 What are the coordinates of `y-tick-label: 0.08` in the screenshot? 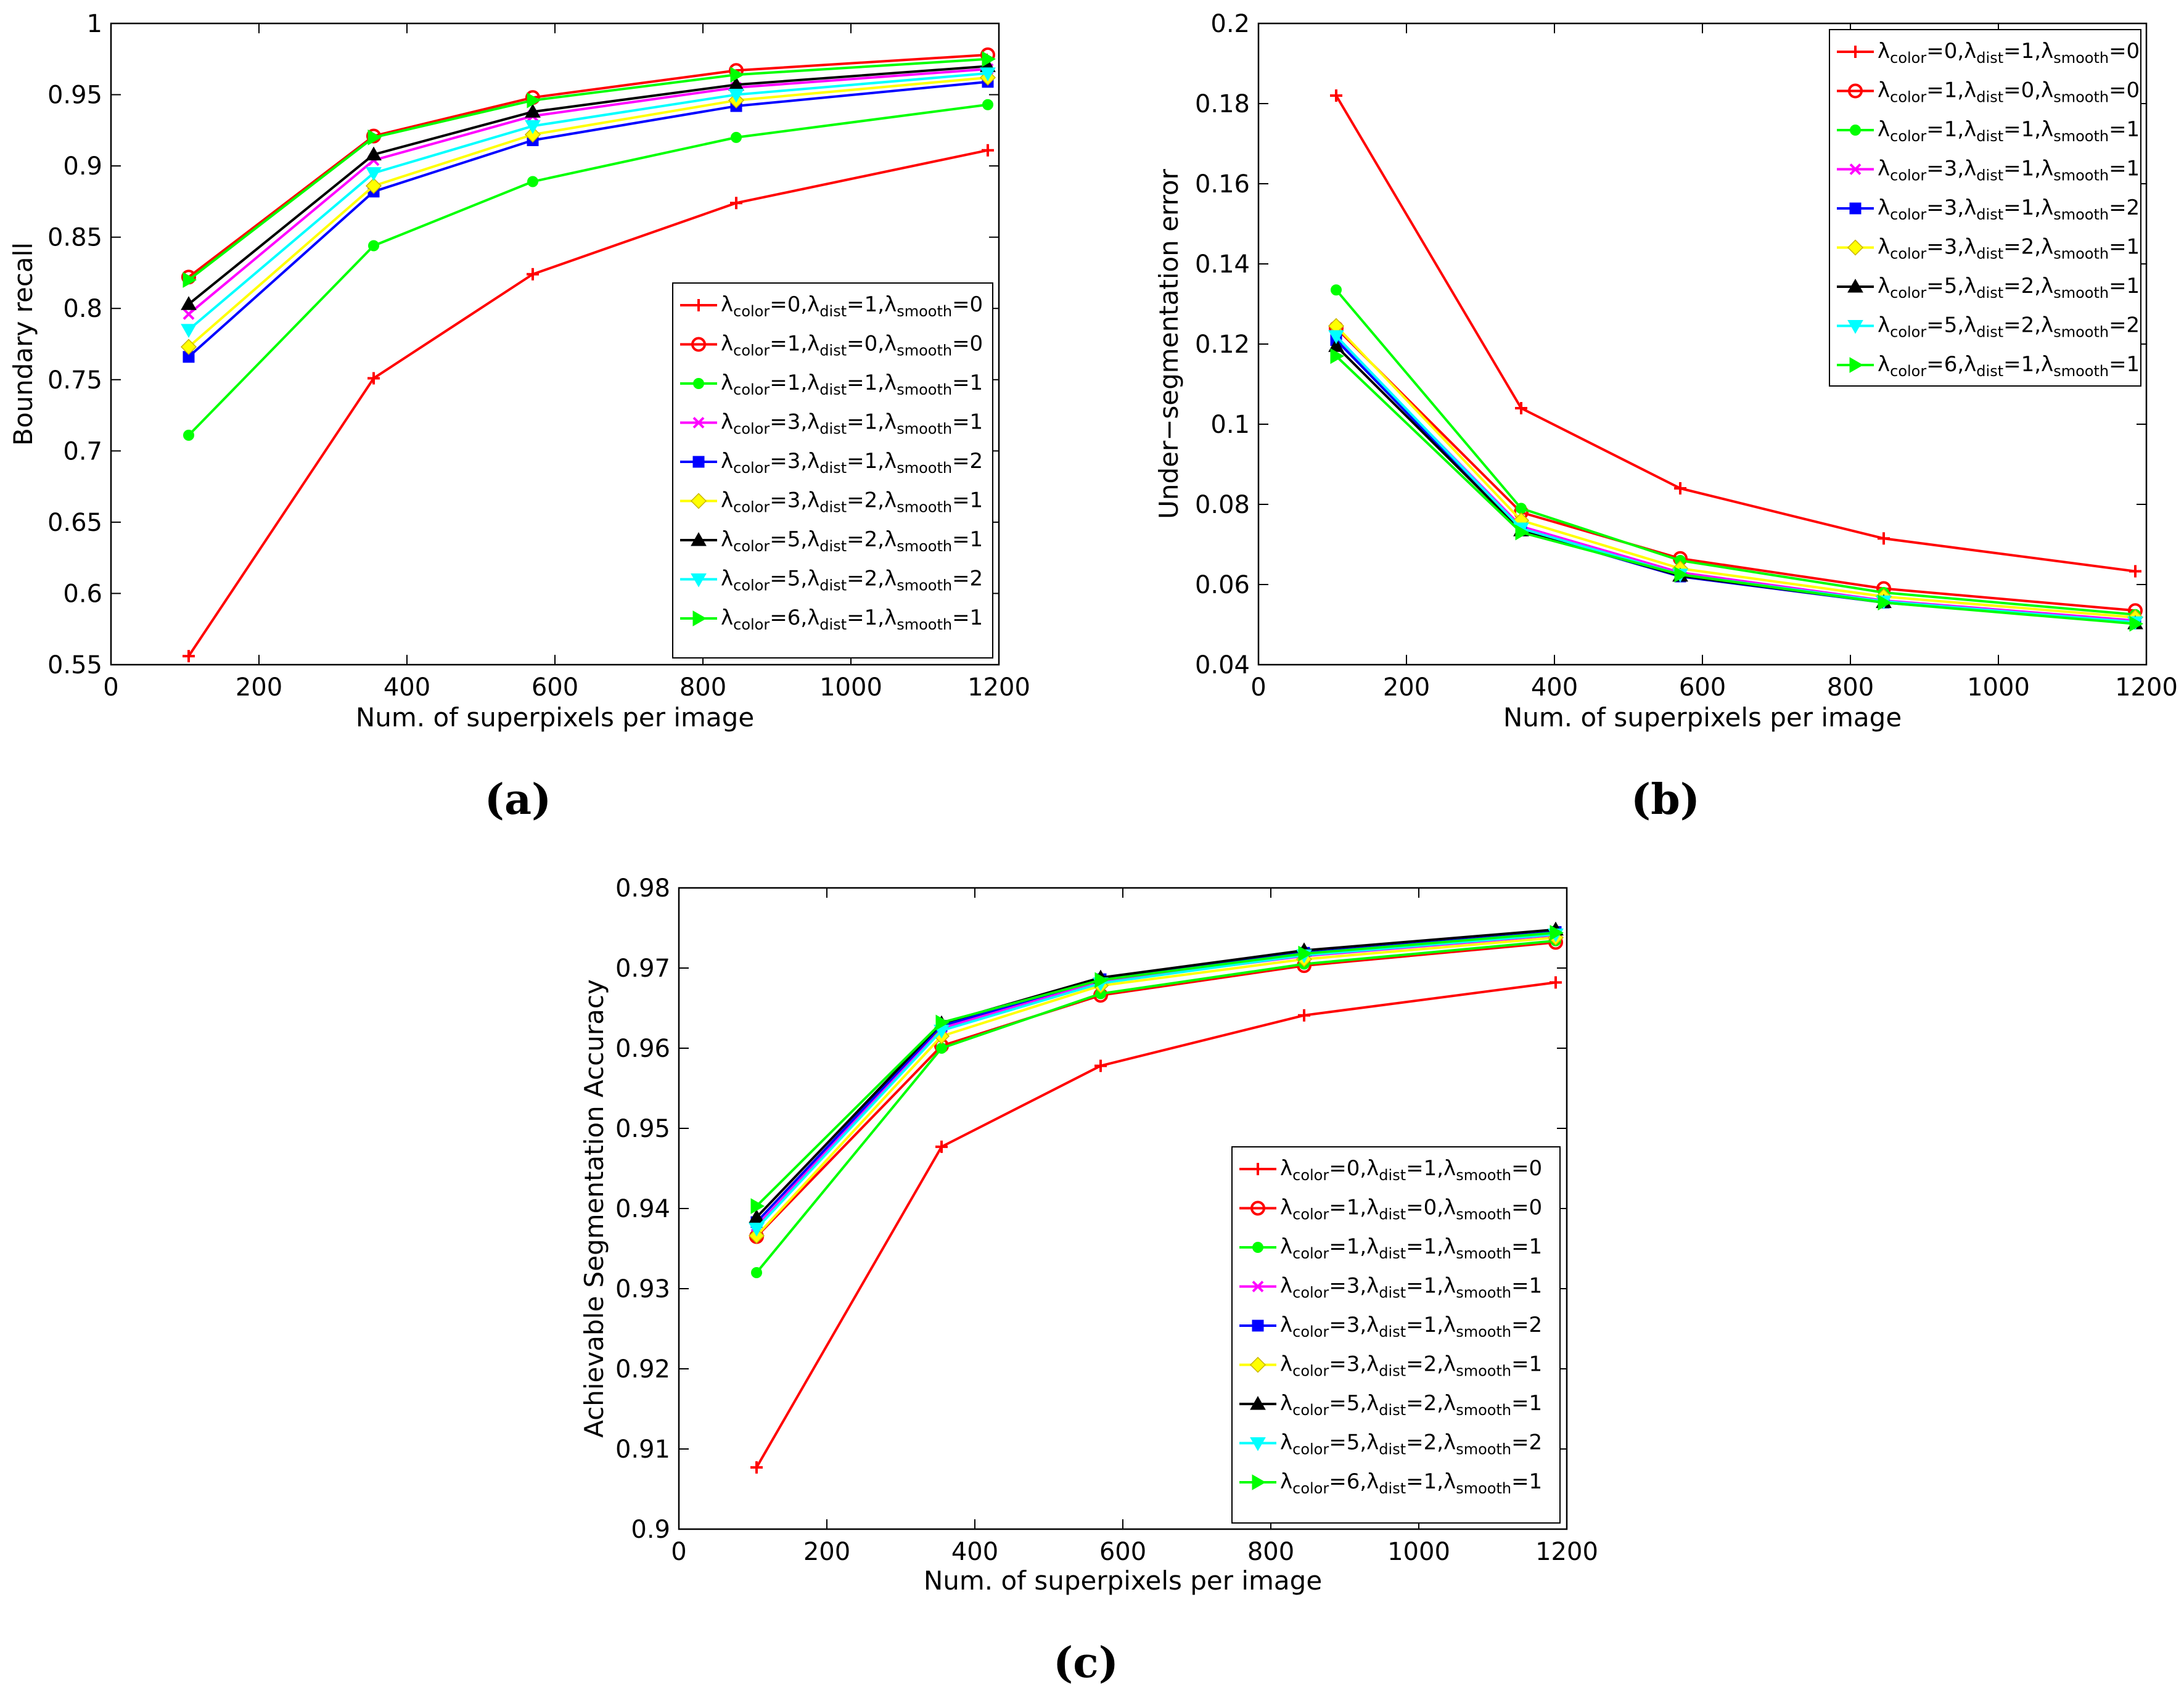 It's located at (1222, 505).